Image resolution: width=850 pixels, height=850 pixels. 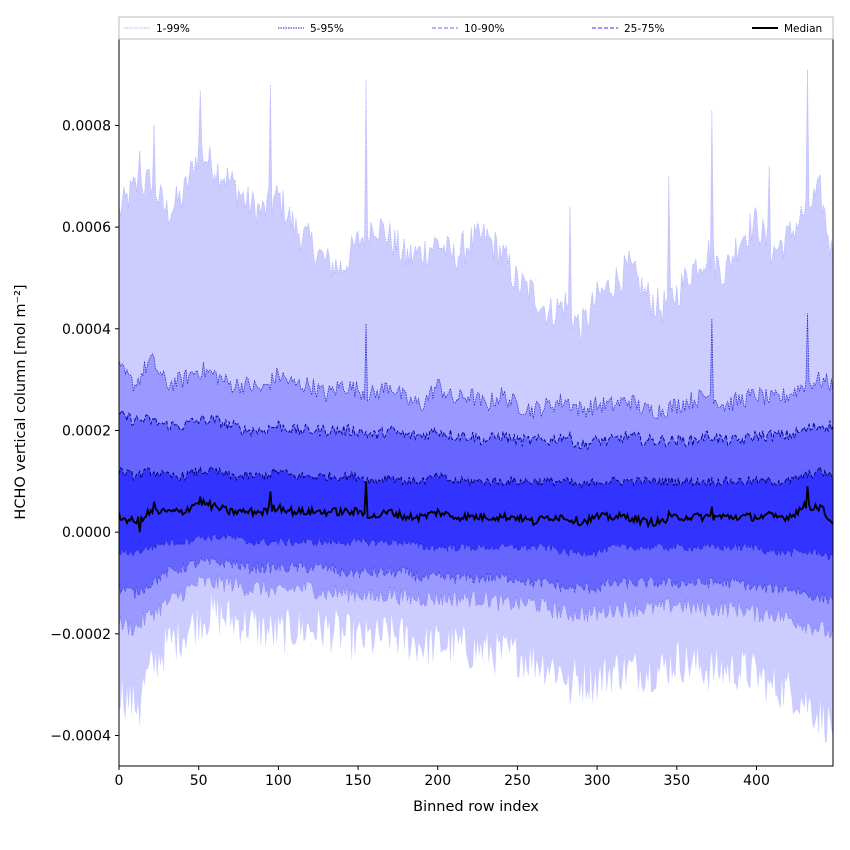 I want to click on x-tick-label: 100, so click(x=278, y=781).